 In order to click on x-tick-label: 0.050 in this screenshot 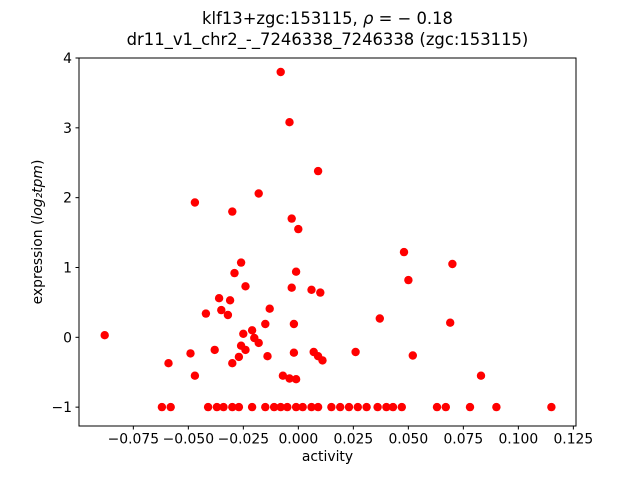, I will do `click(408, 440)`.